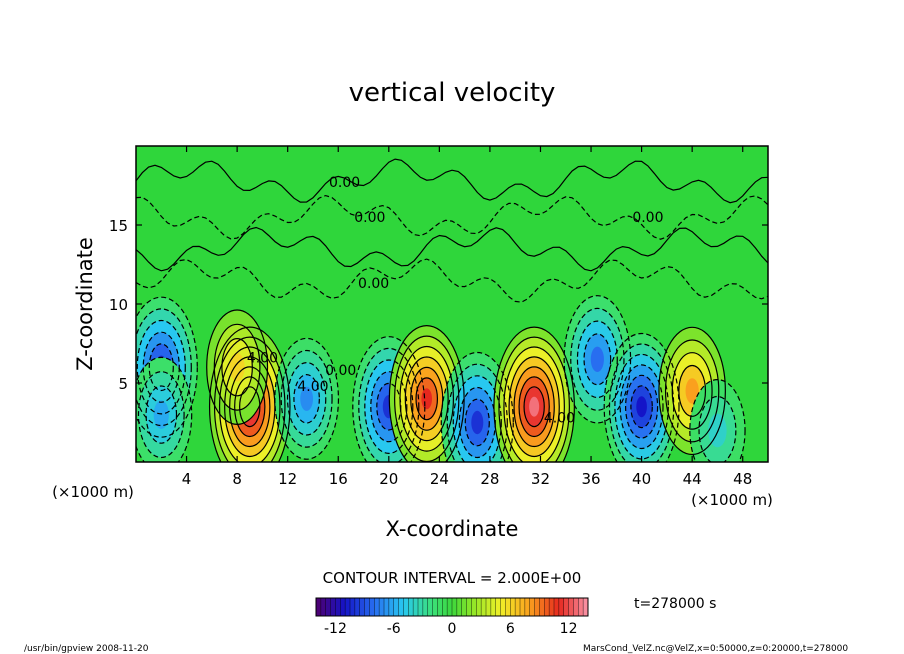 Image resolution: width=904 pixels, height=654 pixels. I want to click on velocity-cell, so click(306, 399).